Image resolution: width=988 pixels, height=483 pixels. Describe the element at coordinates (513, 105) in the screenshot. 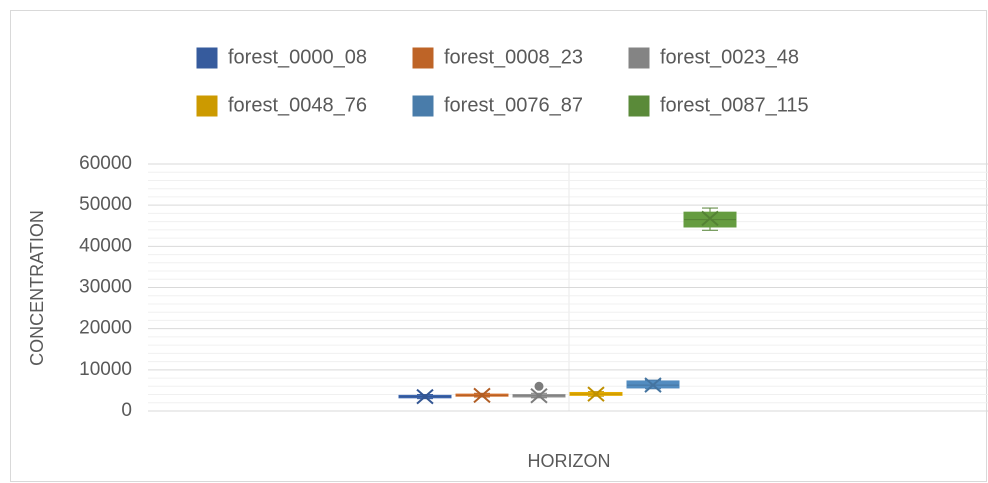

I see `legend-label: forest_0076_87` at that location.